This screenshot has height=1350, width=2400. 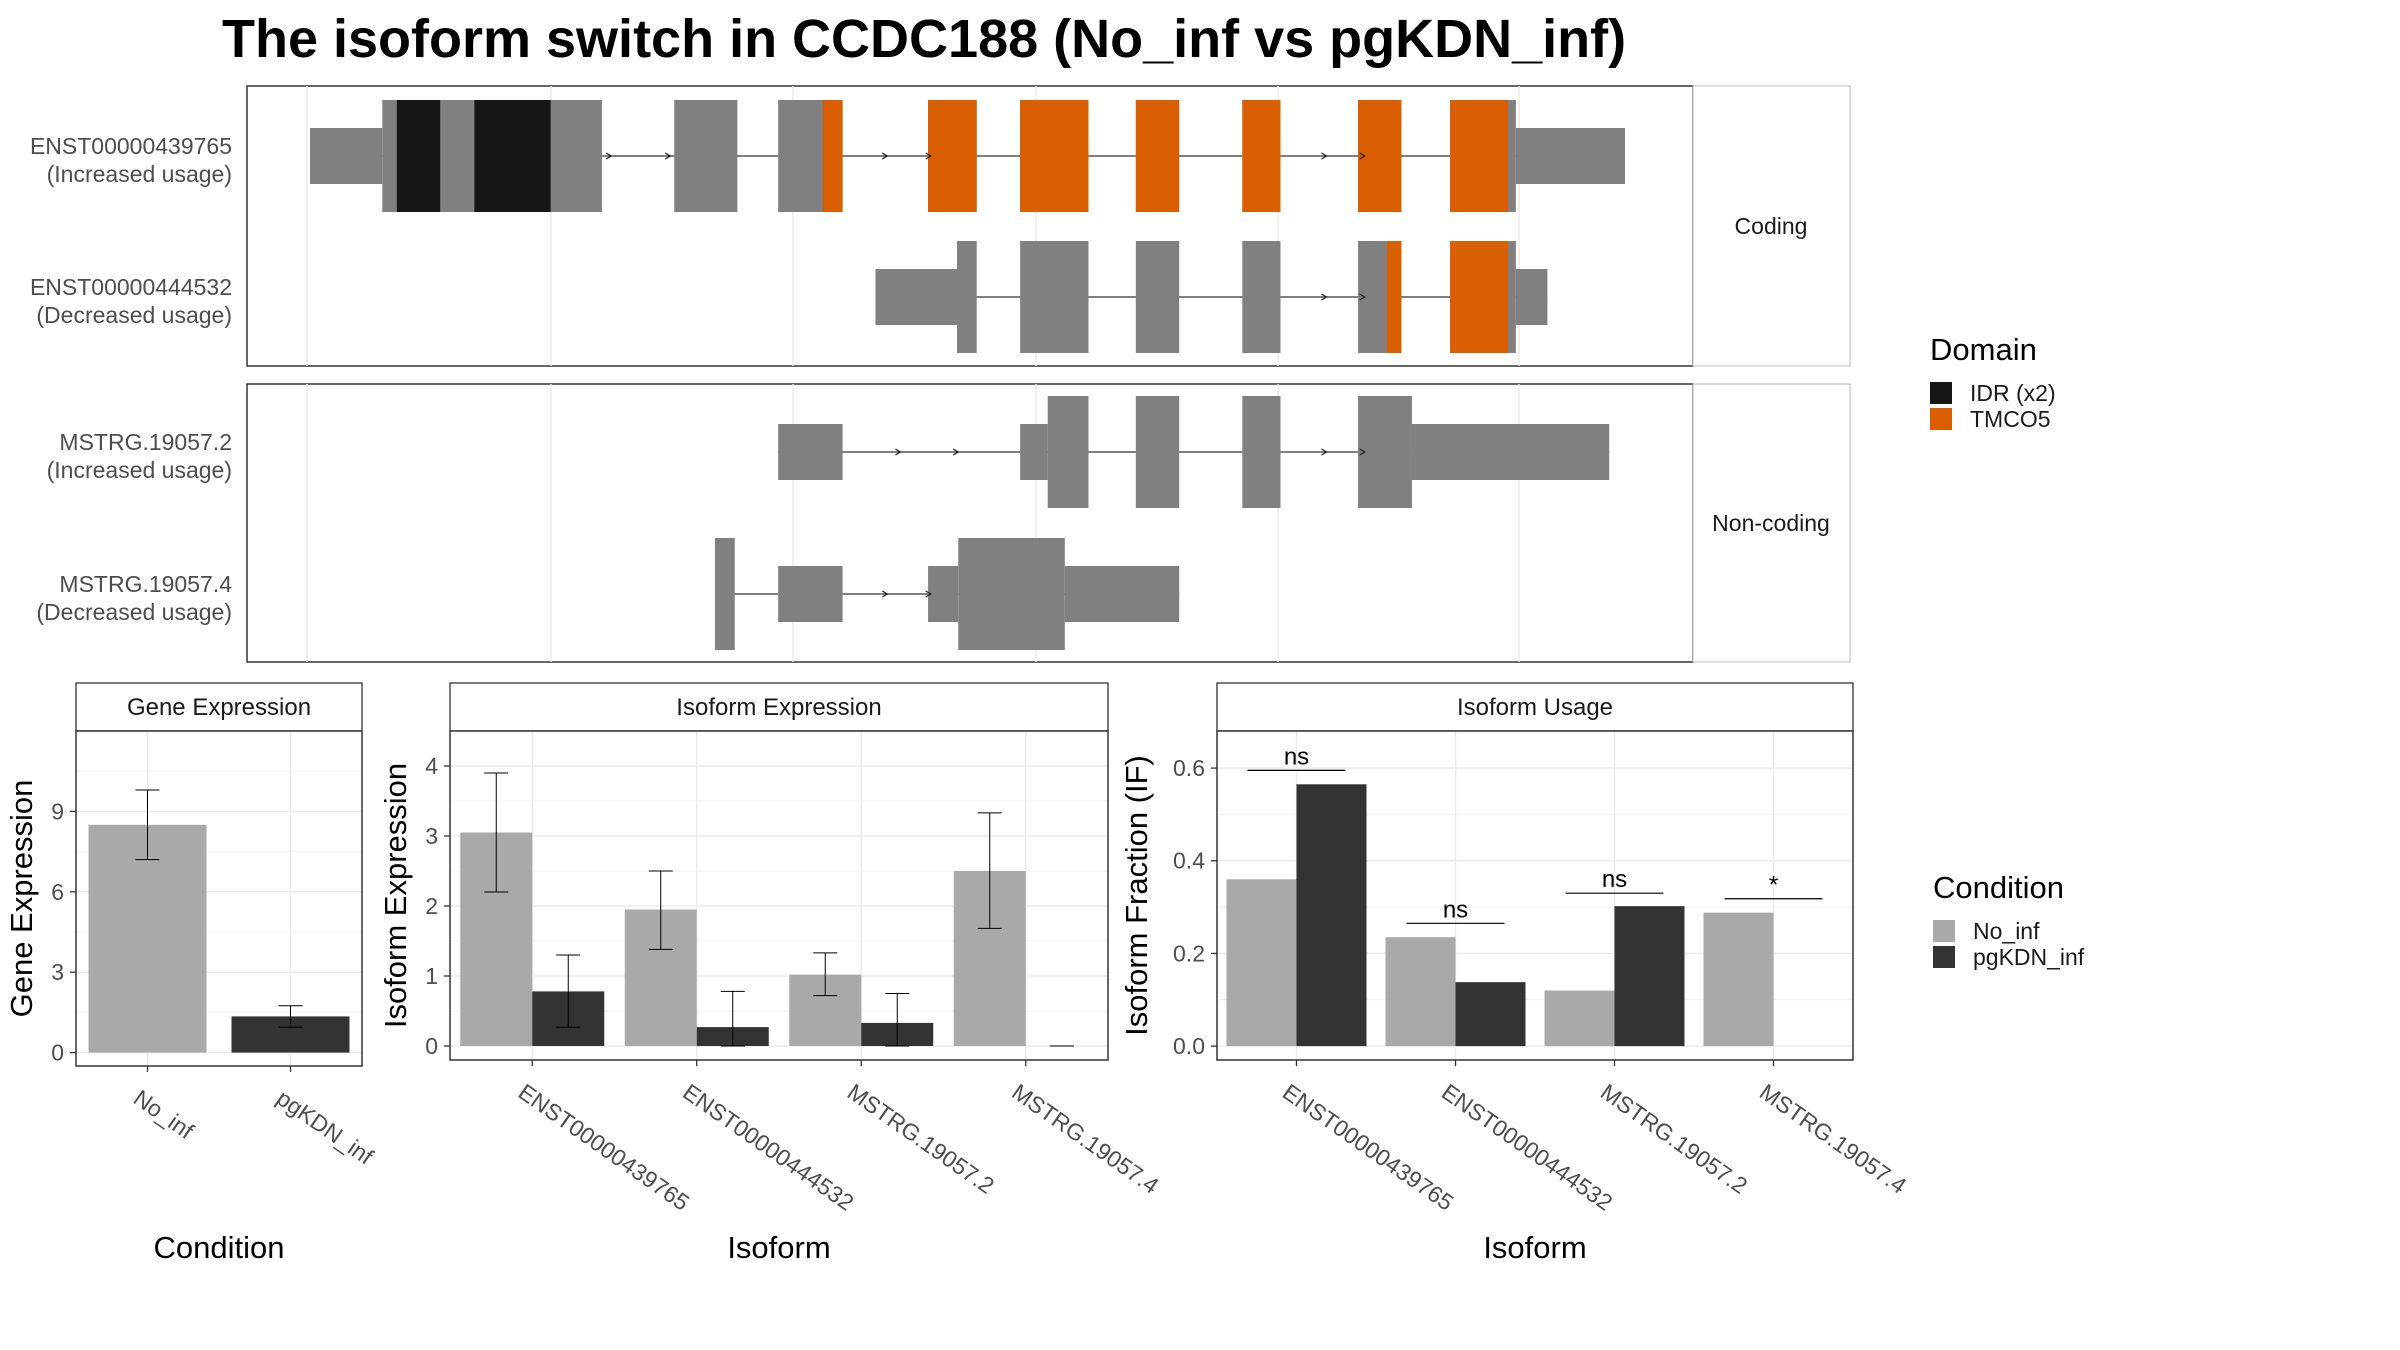 I want to click on y-axis-title: Gene Expression, so click(x=21, y=899).